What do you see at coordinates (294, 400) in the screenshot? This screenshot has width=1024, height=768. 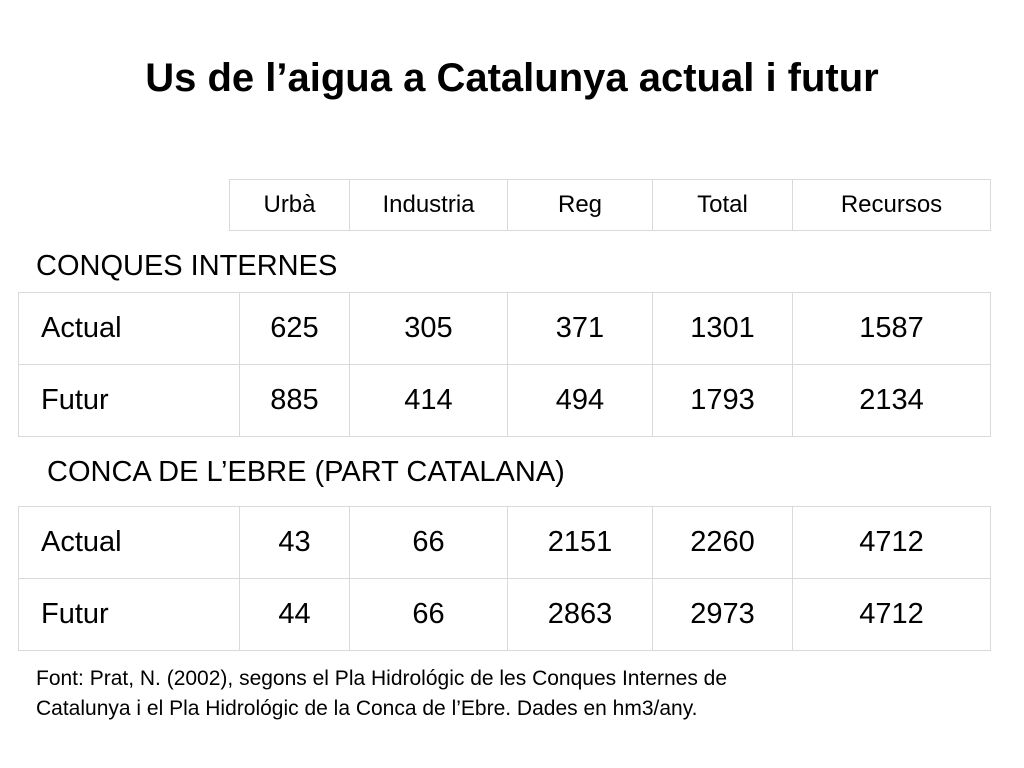 I see `table-cell: 885` at bounding box center [294, 400].